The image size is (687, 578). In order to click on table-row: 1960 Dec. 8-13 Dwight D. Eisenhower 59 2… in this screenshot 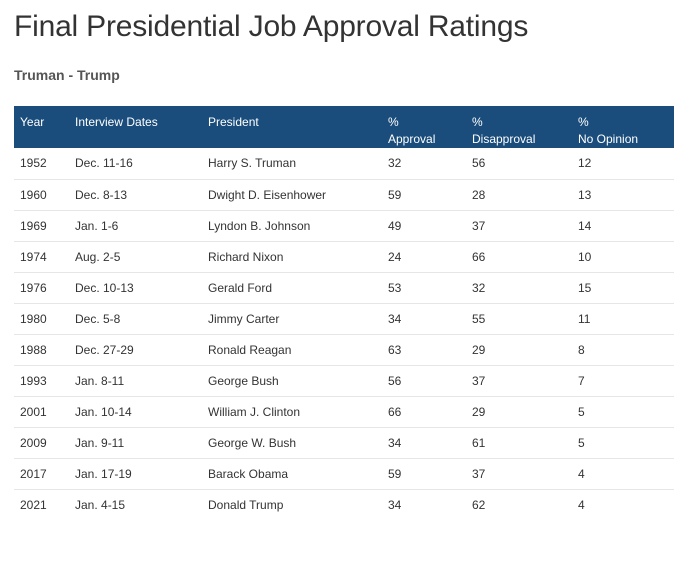, I will do `click(344, 195)`.